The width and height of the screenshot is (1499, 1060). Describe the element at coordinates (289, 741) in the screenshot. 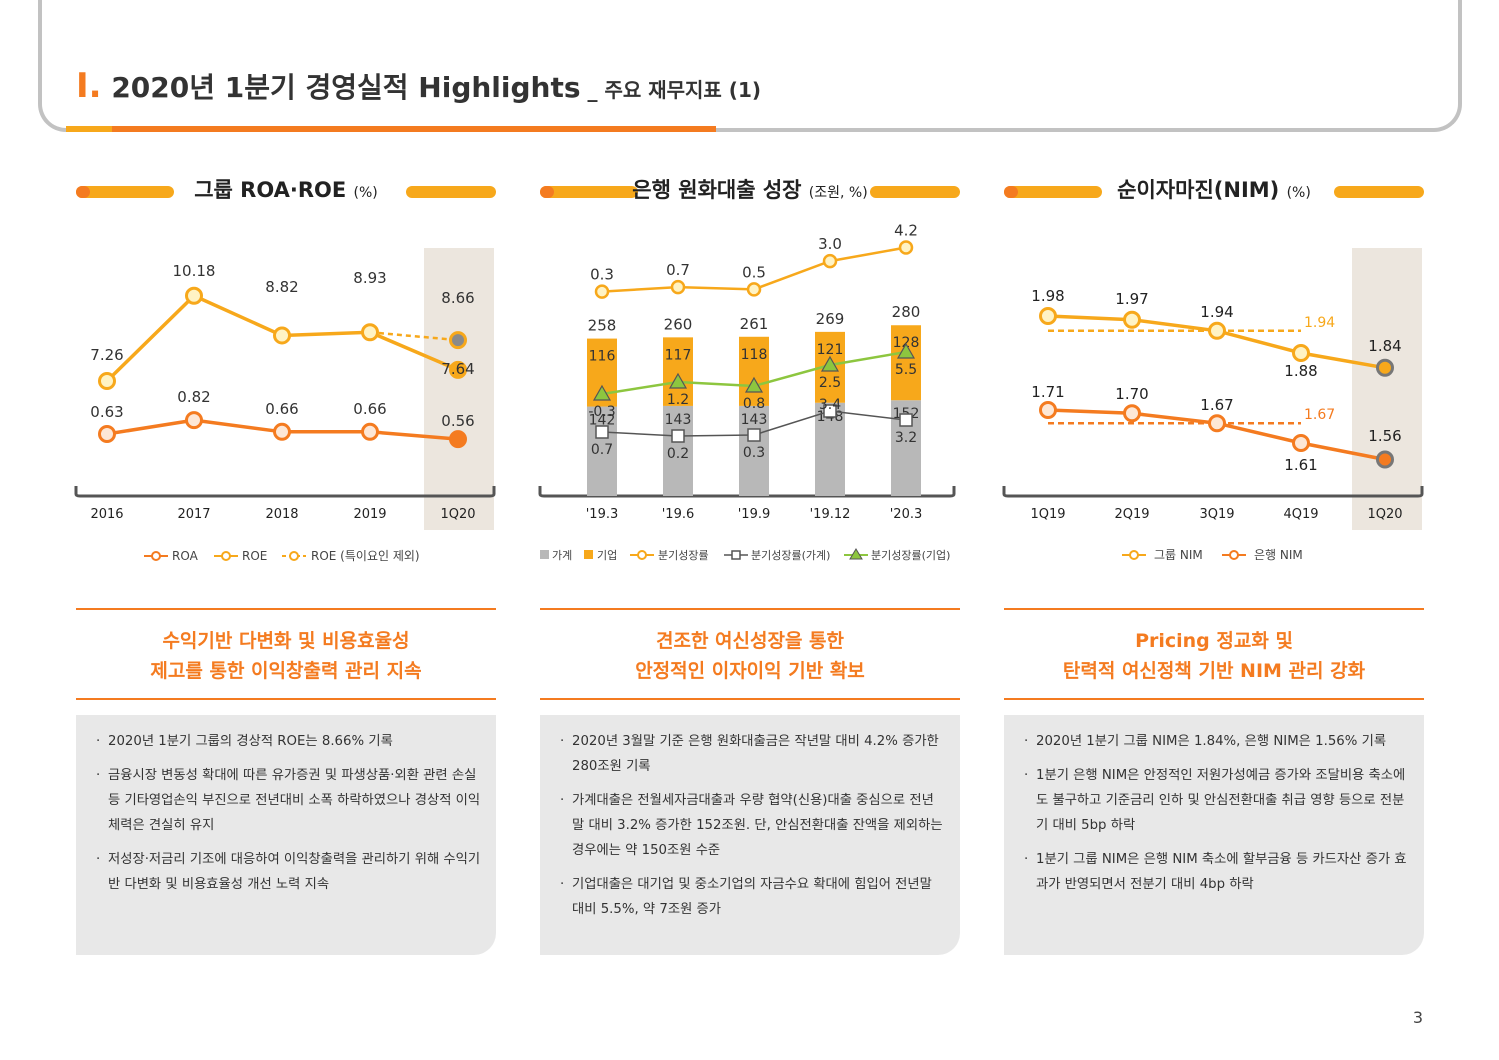

I see `note-item: 2020년 1분기 그룹의 경상적 ROE는 8.66% 기록` at that location.